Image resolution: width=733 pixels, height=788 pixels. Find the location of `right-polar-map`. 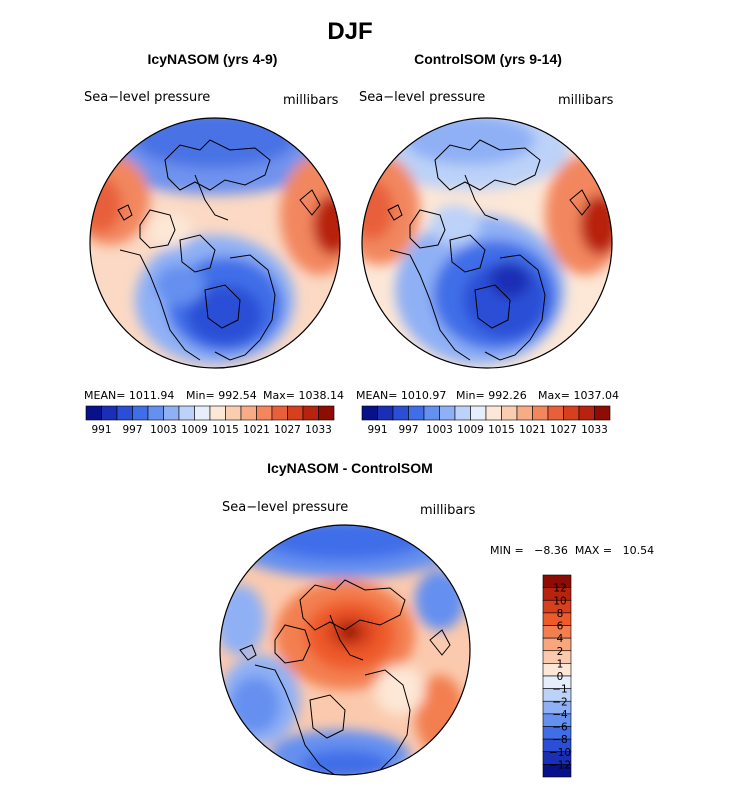

right-polar-map is located at coordinates (487, 243).